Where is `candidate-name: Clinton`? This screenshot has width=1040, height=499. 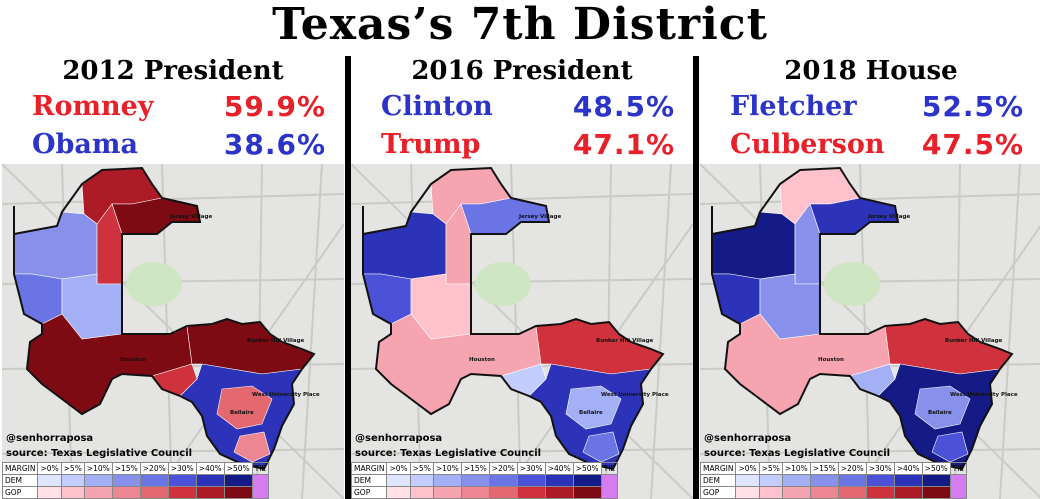 candidate-name: Clinton is located at coordinates (437, 106).